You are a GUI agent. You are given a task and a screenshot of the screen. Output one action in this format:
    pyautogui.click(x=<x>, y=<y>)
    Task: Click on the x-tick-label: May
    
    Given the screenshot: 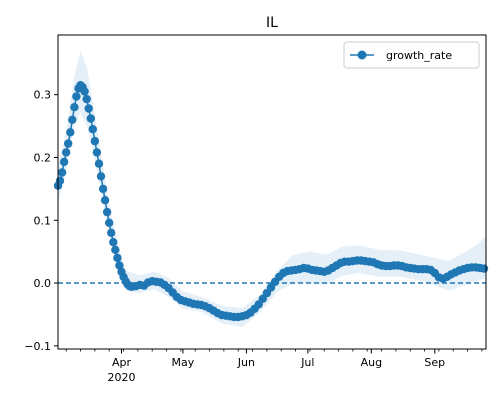 What is the action you would take?
    pyautogui.click(x=183, y=362)
    